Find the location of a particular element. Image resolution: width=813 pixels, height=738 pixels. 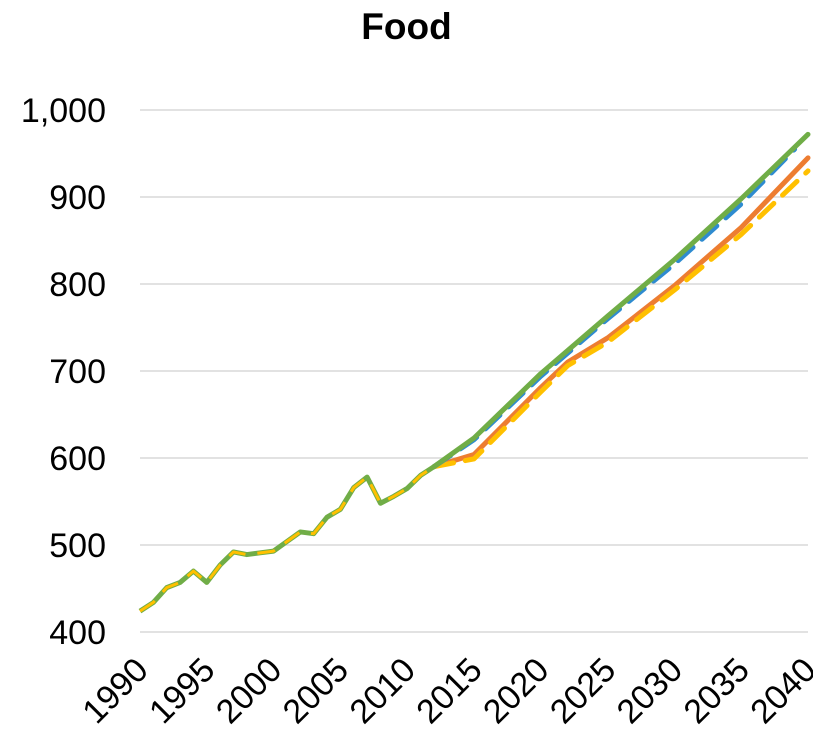

y-tick-label: 400 is located at coordinates (77, 633).